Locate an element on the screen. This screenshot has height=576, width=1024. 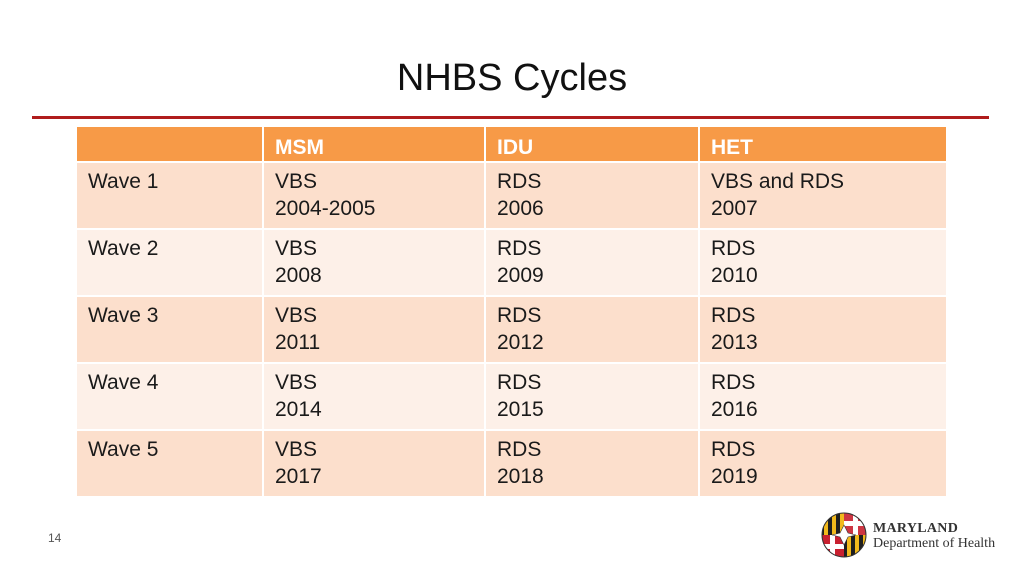
table-row: Wave 3 VBS 2011 RDS 2012 RDS 2013 is located at coordinates (511, 330).